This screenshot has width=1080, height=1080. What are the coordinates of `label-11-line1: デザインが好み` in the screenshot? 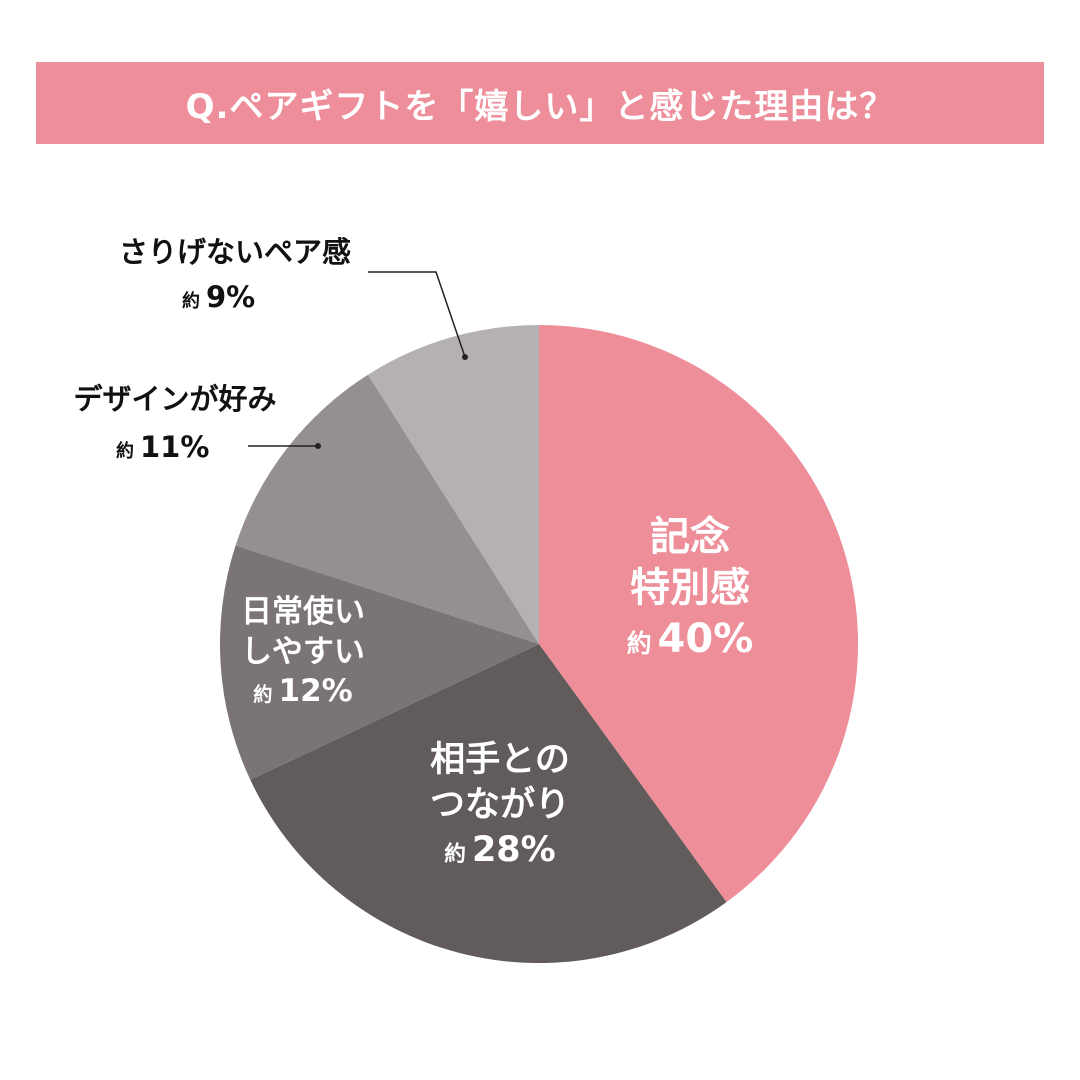 It's located at (175, 399).